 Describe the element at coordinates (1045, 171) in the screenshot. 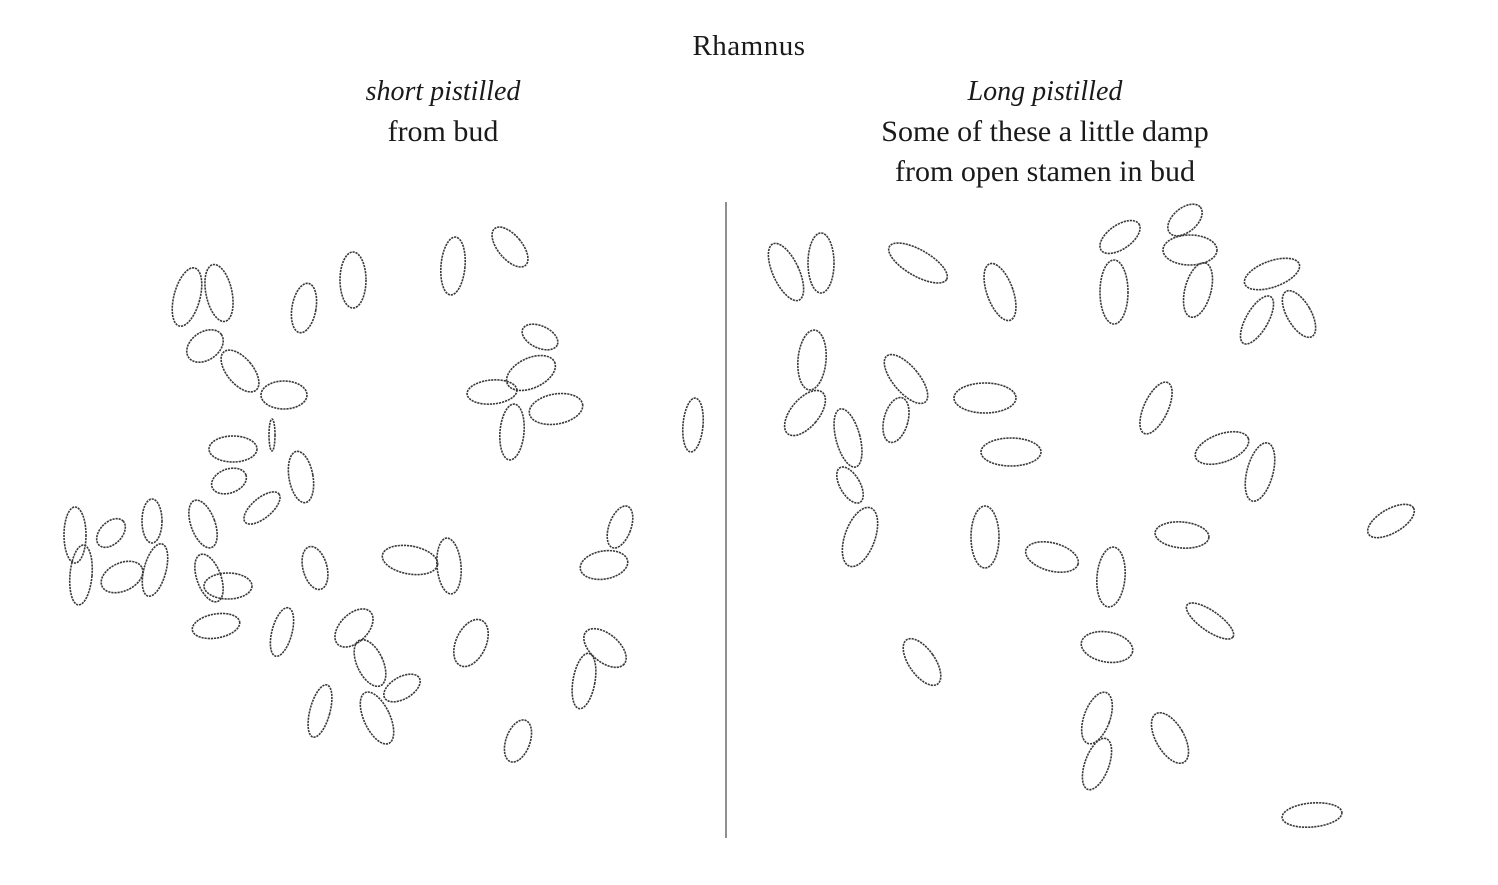

I see `right-panel-note-line: from open stamen in bud` at that location.